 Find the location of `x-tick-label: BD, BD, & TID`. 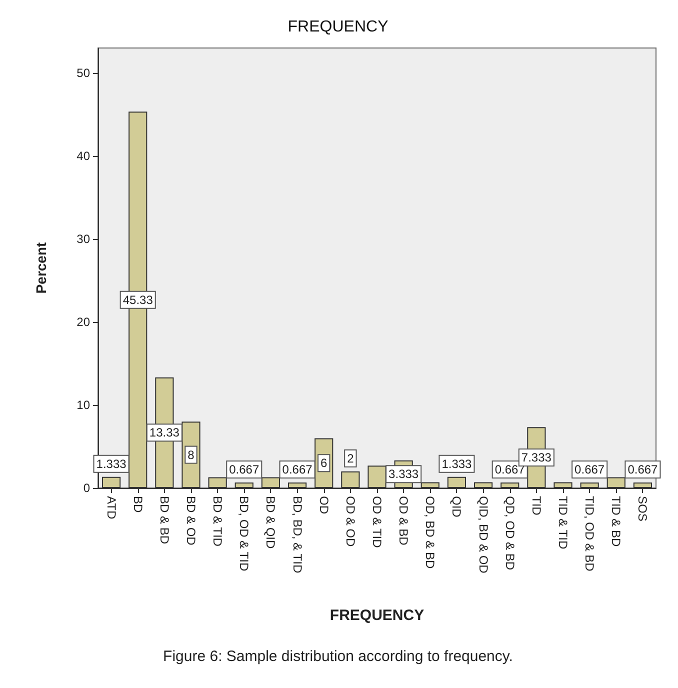

x-tick-label: BD, BD, & TID is located at coordinates (297, 535).